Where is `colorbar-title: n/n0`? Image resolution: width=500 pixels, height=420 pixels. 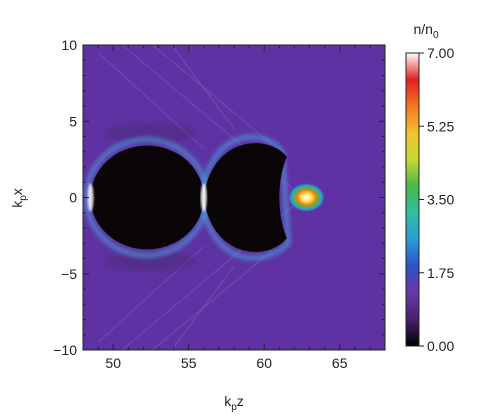 colorbar-title: n/n0 is located at coordinates (425, 31).